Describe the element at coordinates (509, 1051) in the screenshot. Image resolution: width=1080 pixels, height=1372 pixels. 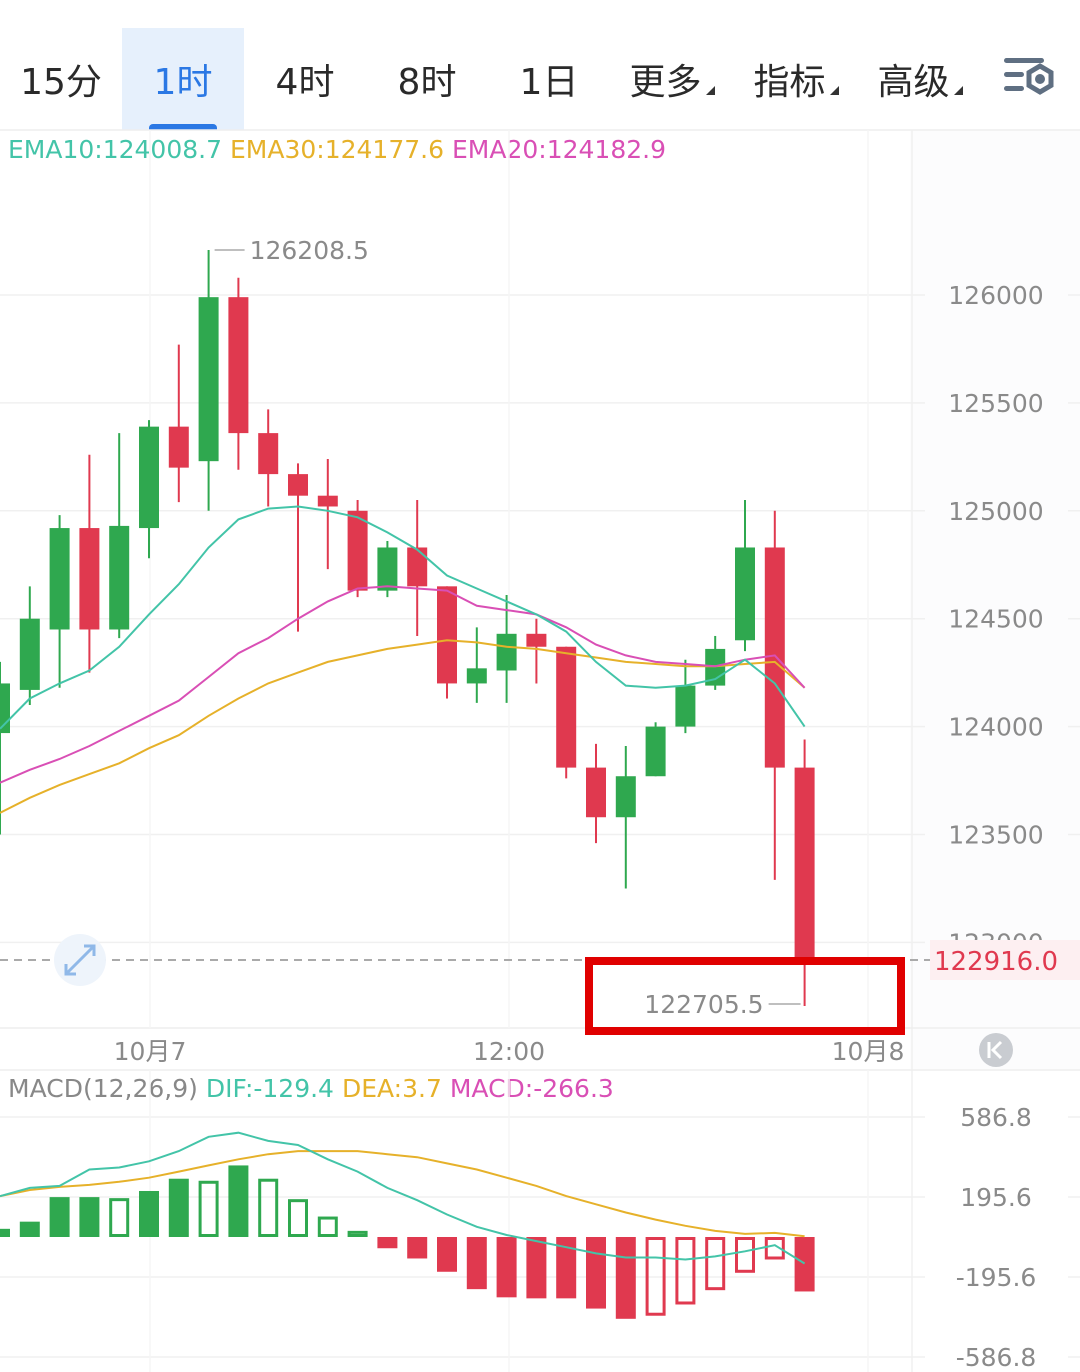
I see `time-axis-labels: 10月7 12:00 10月8` at that location.